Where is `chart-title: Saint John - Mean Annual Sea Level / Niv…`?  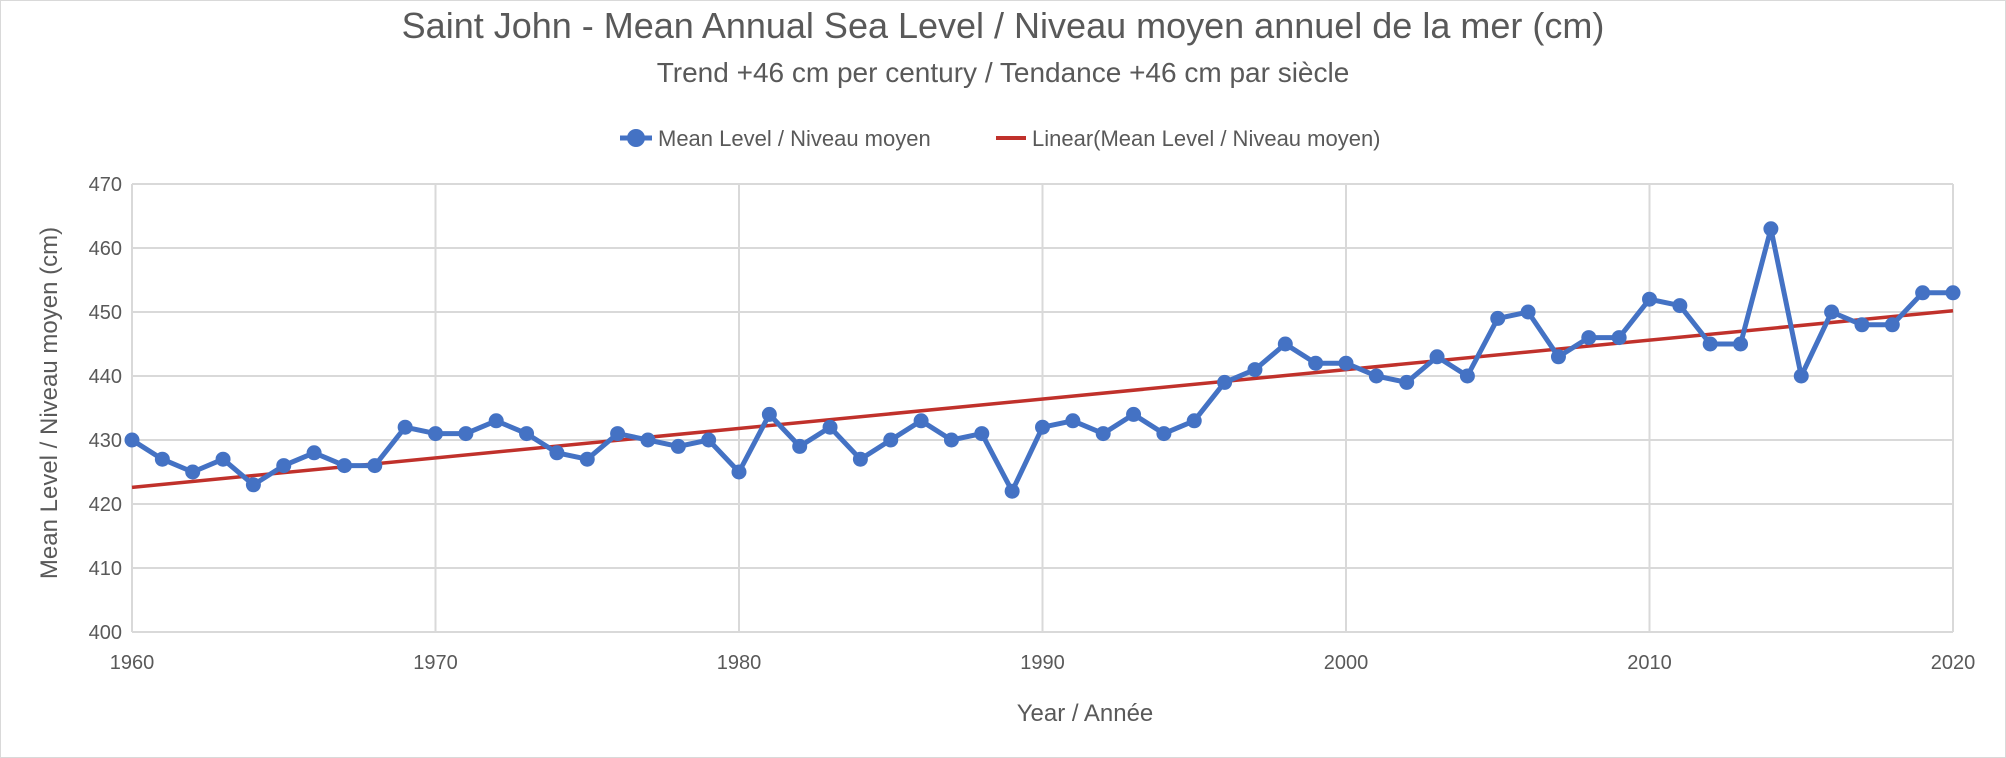
chart-title: Saint John - Mean Annual Sea Level / Niv… is located at coordinates (1003, 25).